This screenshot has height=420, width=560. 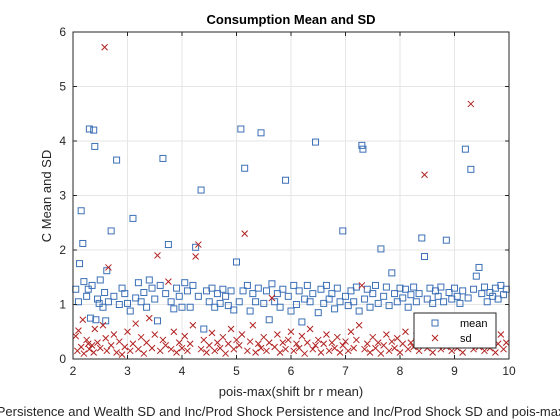 What do you see at coordinates (62, 250) in the screenshot?
I see `y-tick-label: 2` at bounding box center [62, 250].